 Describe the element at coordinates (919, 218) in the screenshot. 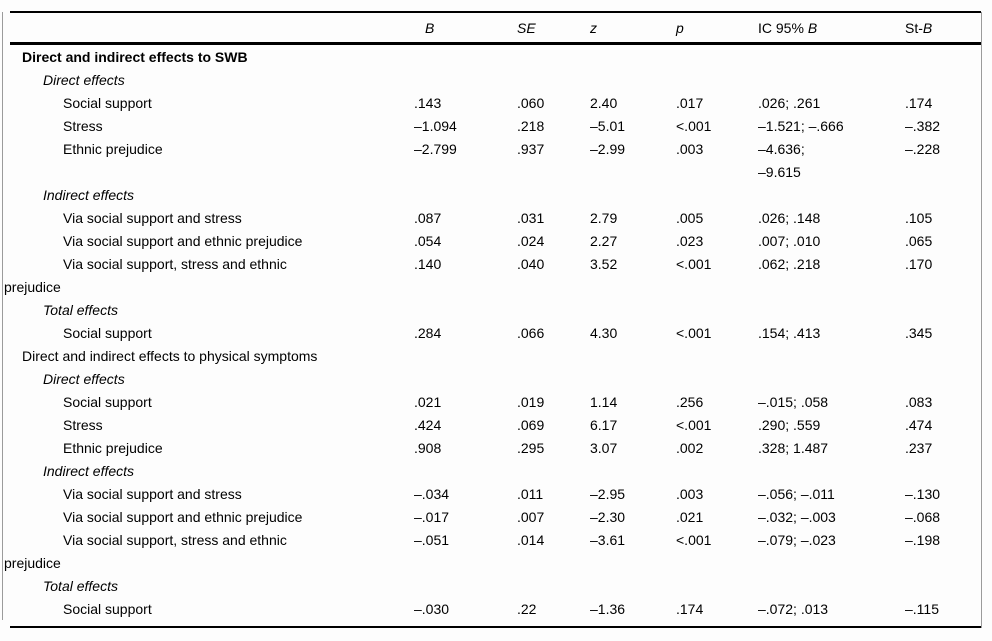

I see `cell-st: .105` at that location.